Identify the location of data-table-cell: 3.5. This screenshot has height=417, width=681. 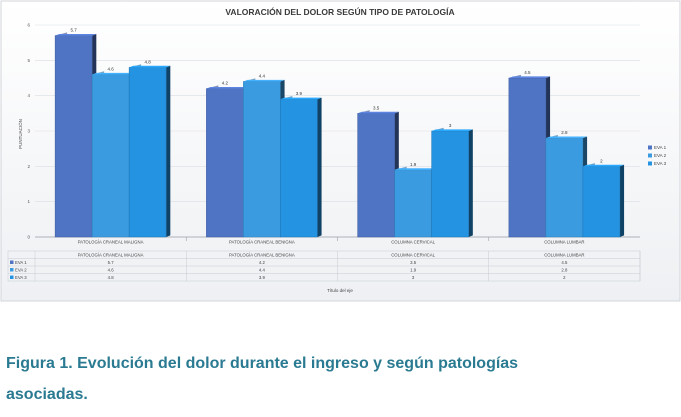
(413, 262).